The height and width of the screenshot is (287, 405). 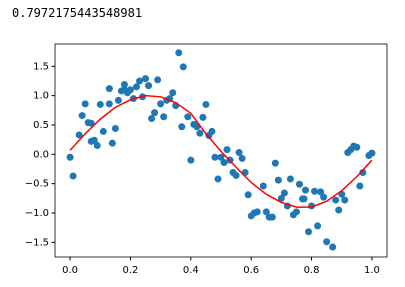 What do you see at coordinates (37, 242) in the screenshot?
I see `y-tick-label: −1.5` at bounding box center [37, 242].